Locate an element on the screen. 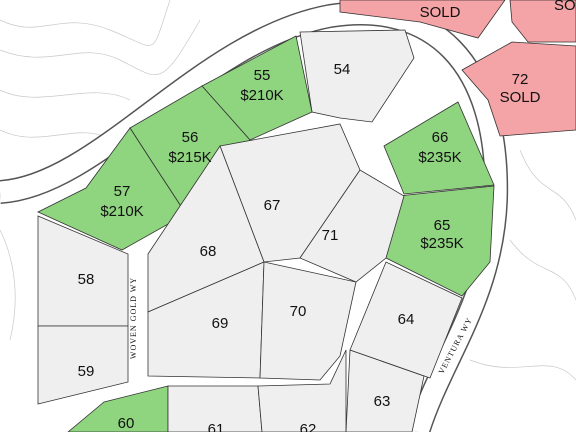 This screenshot has width=576, height=432. lot-number: 66 is located at coordinates (440, 137).